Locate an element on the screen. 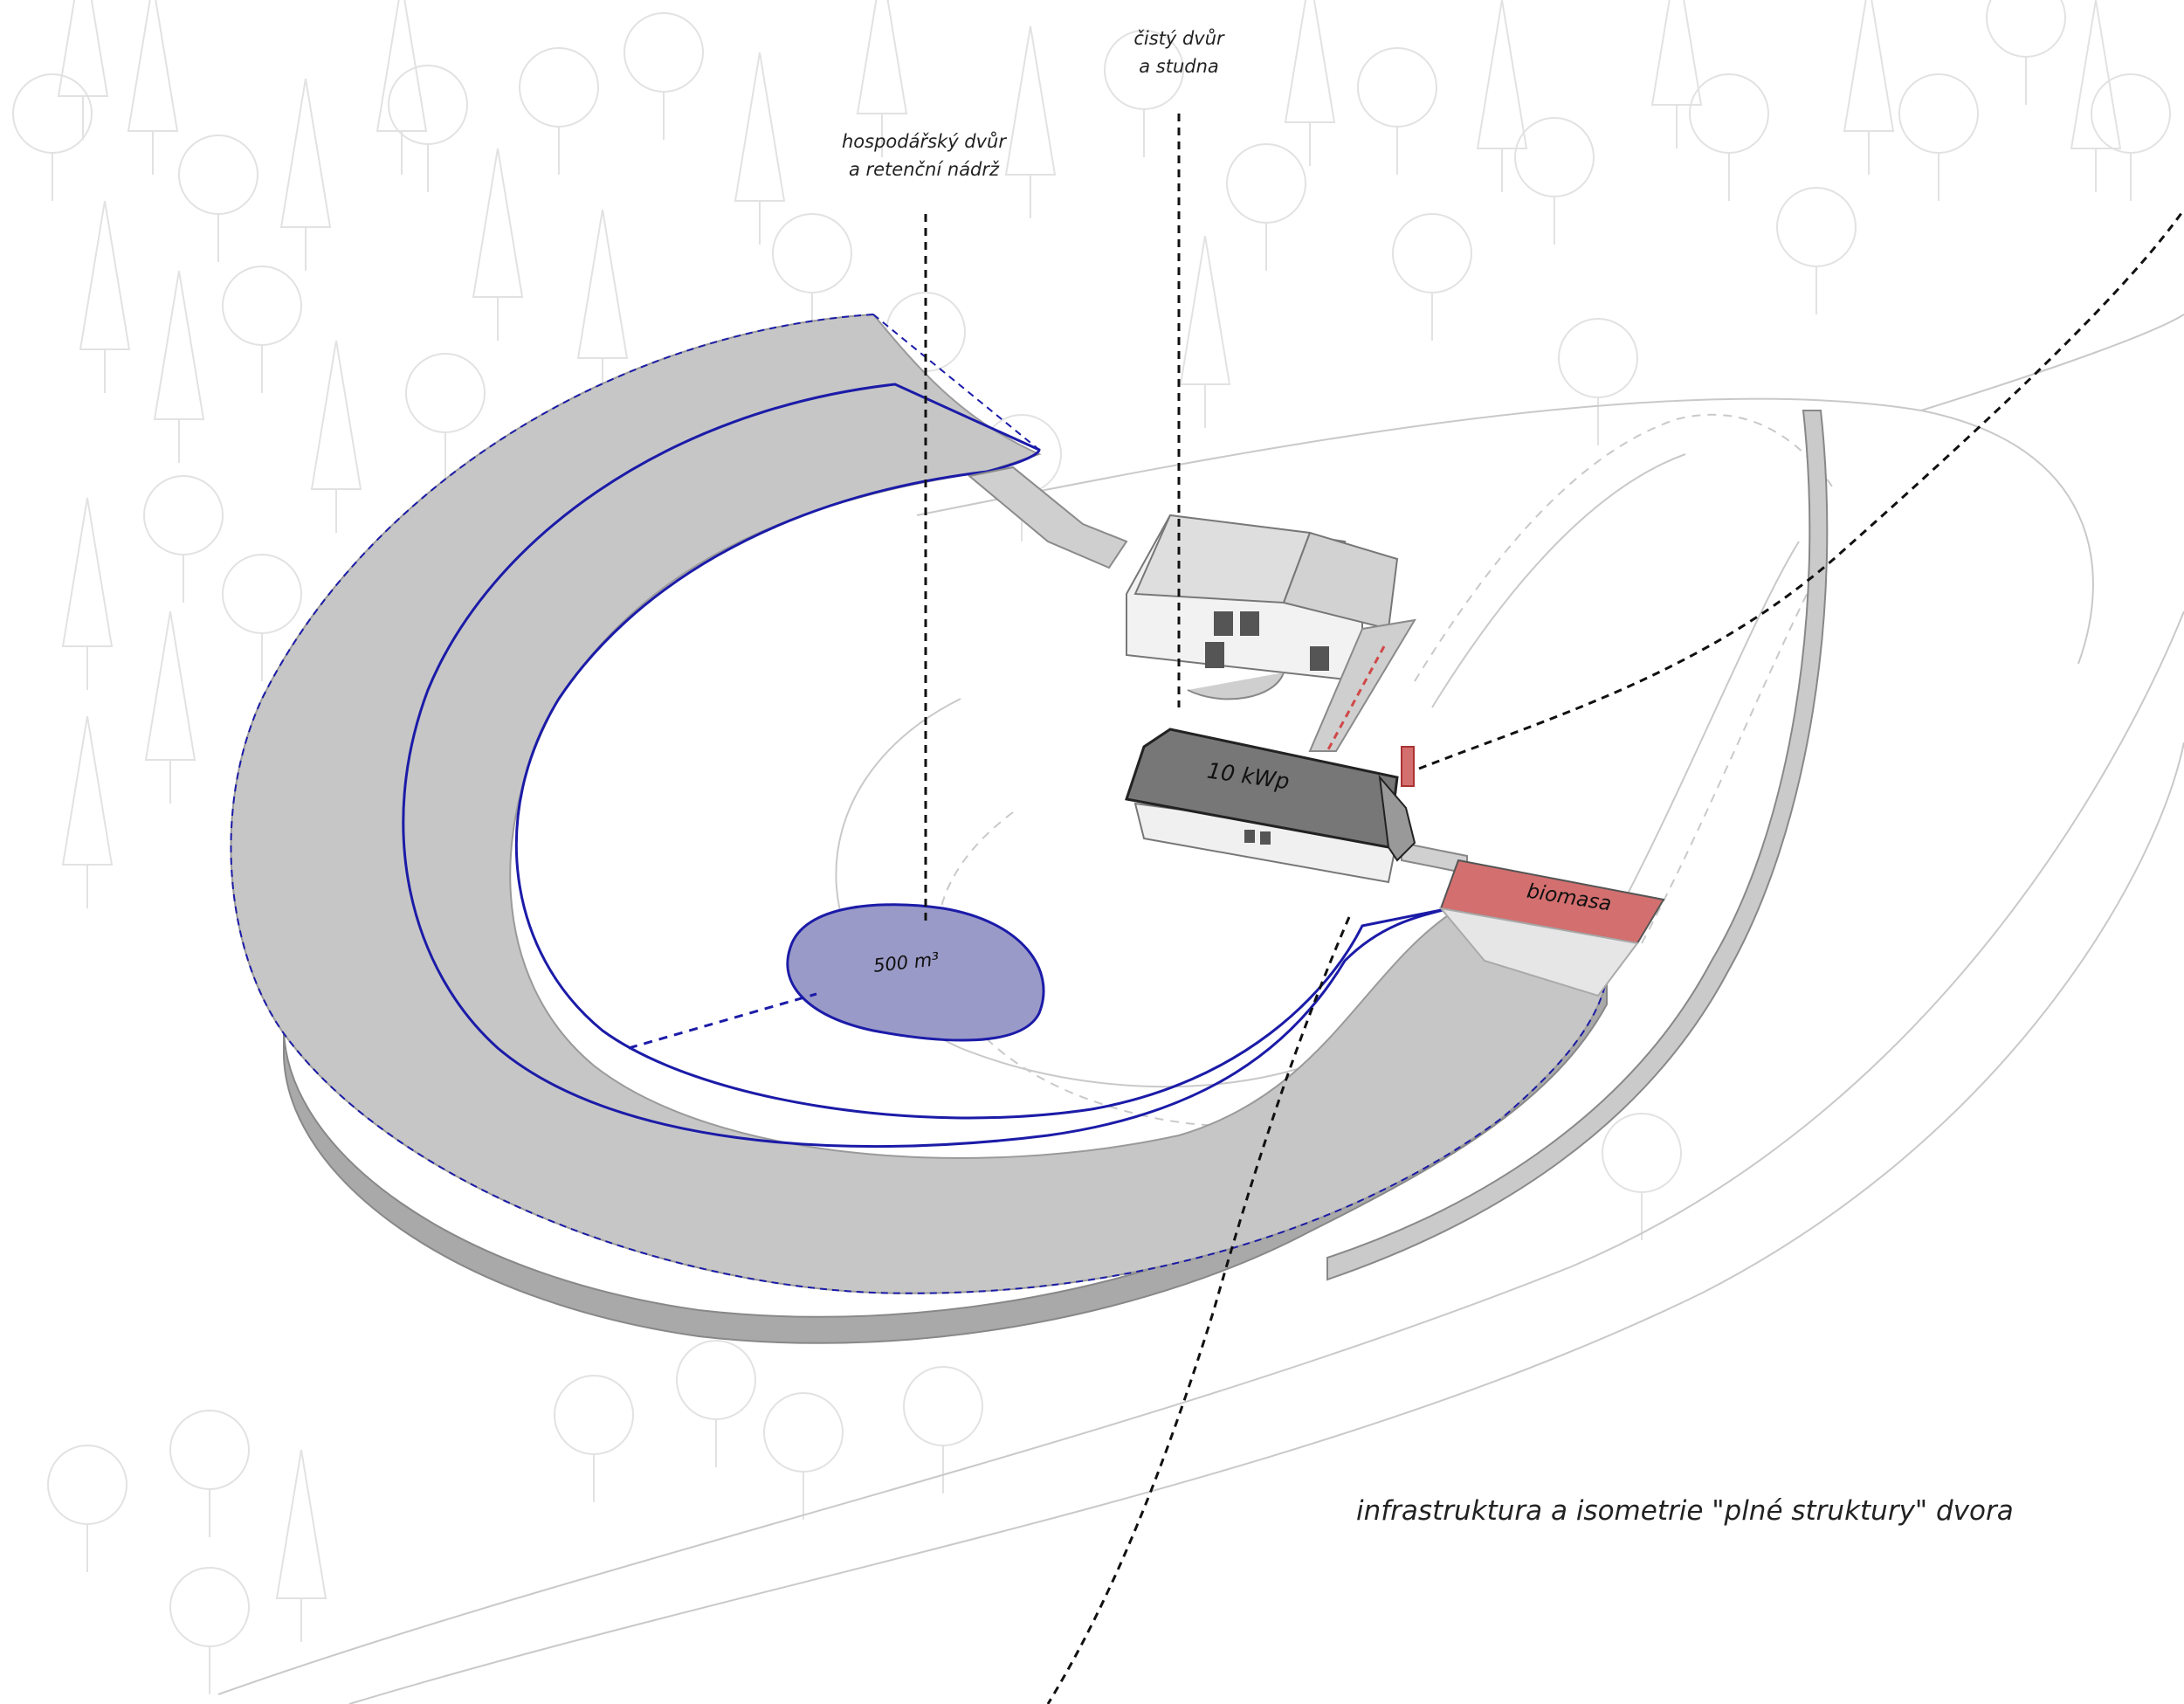 This screenshot has width=2184, height=1704. clean-yard-label: čistý dvůr a studna is located at coordinates (1179, 52).